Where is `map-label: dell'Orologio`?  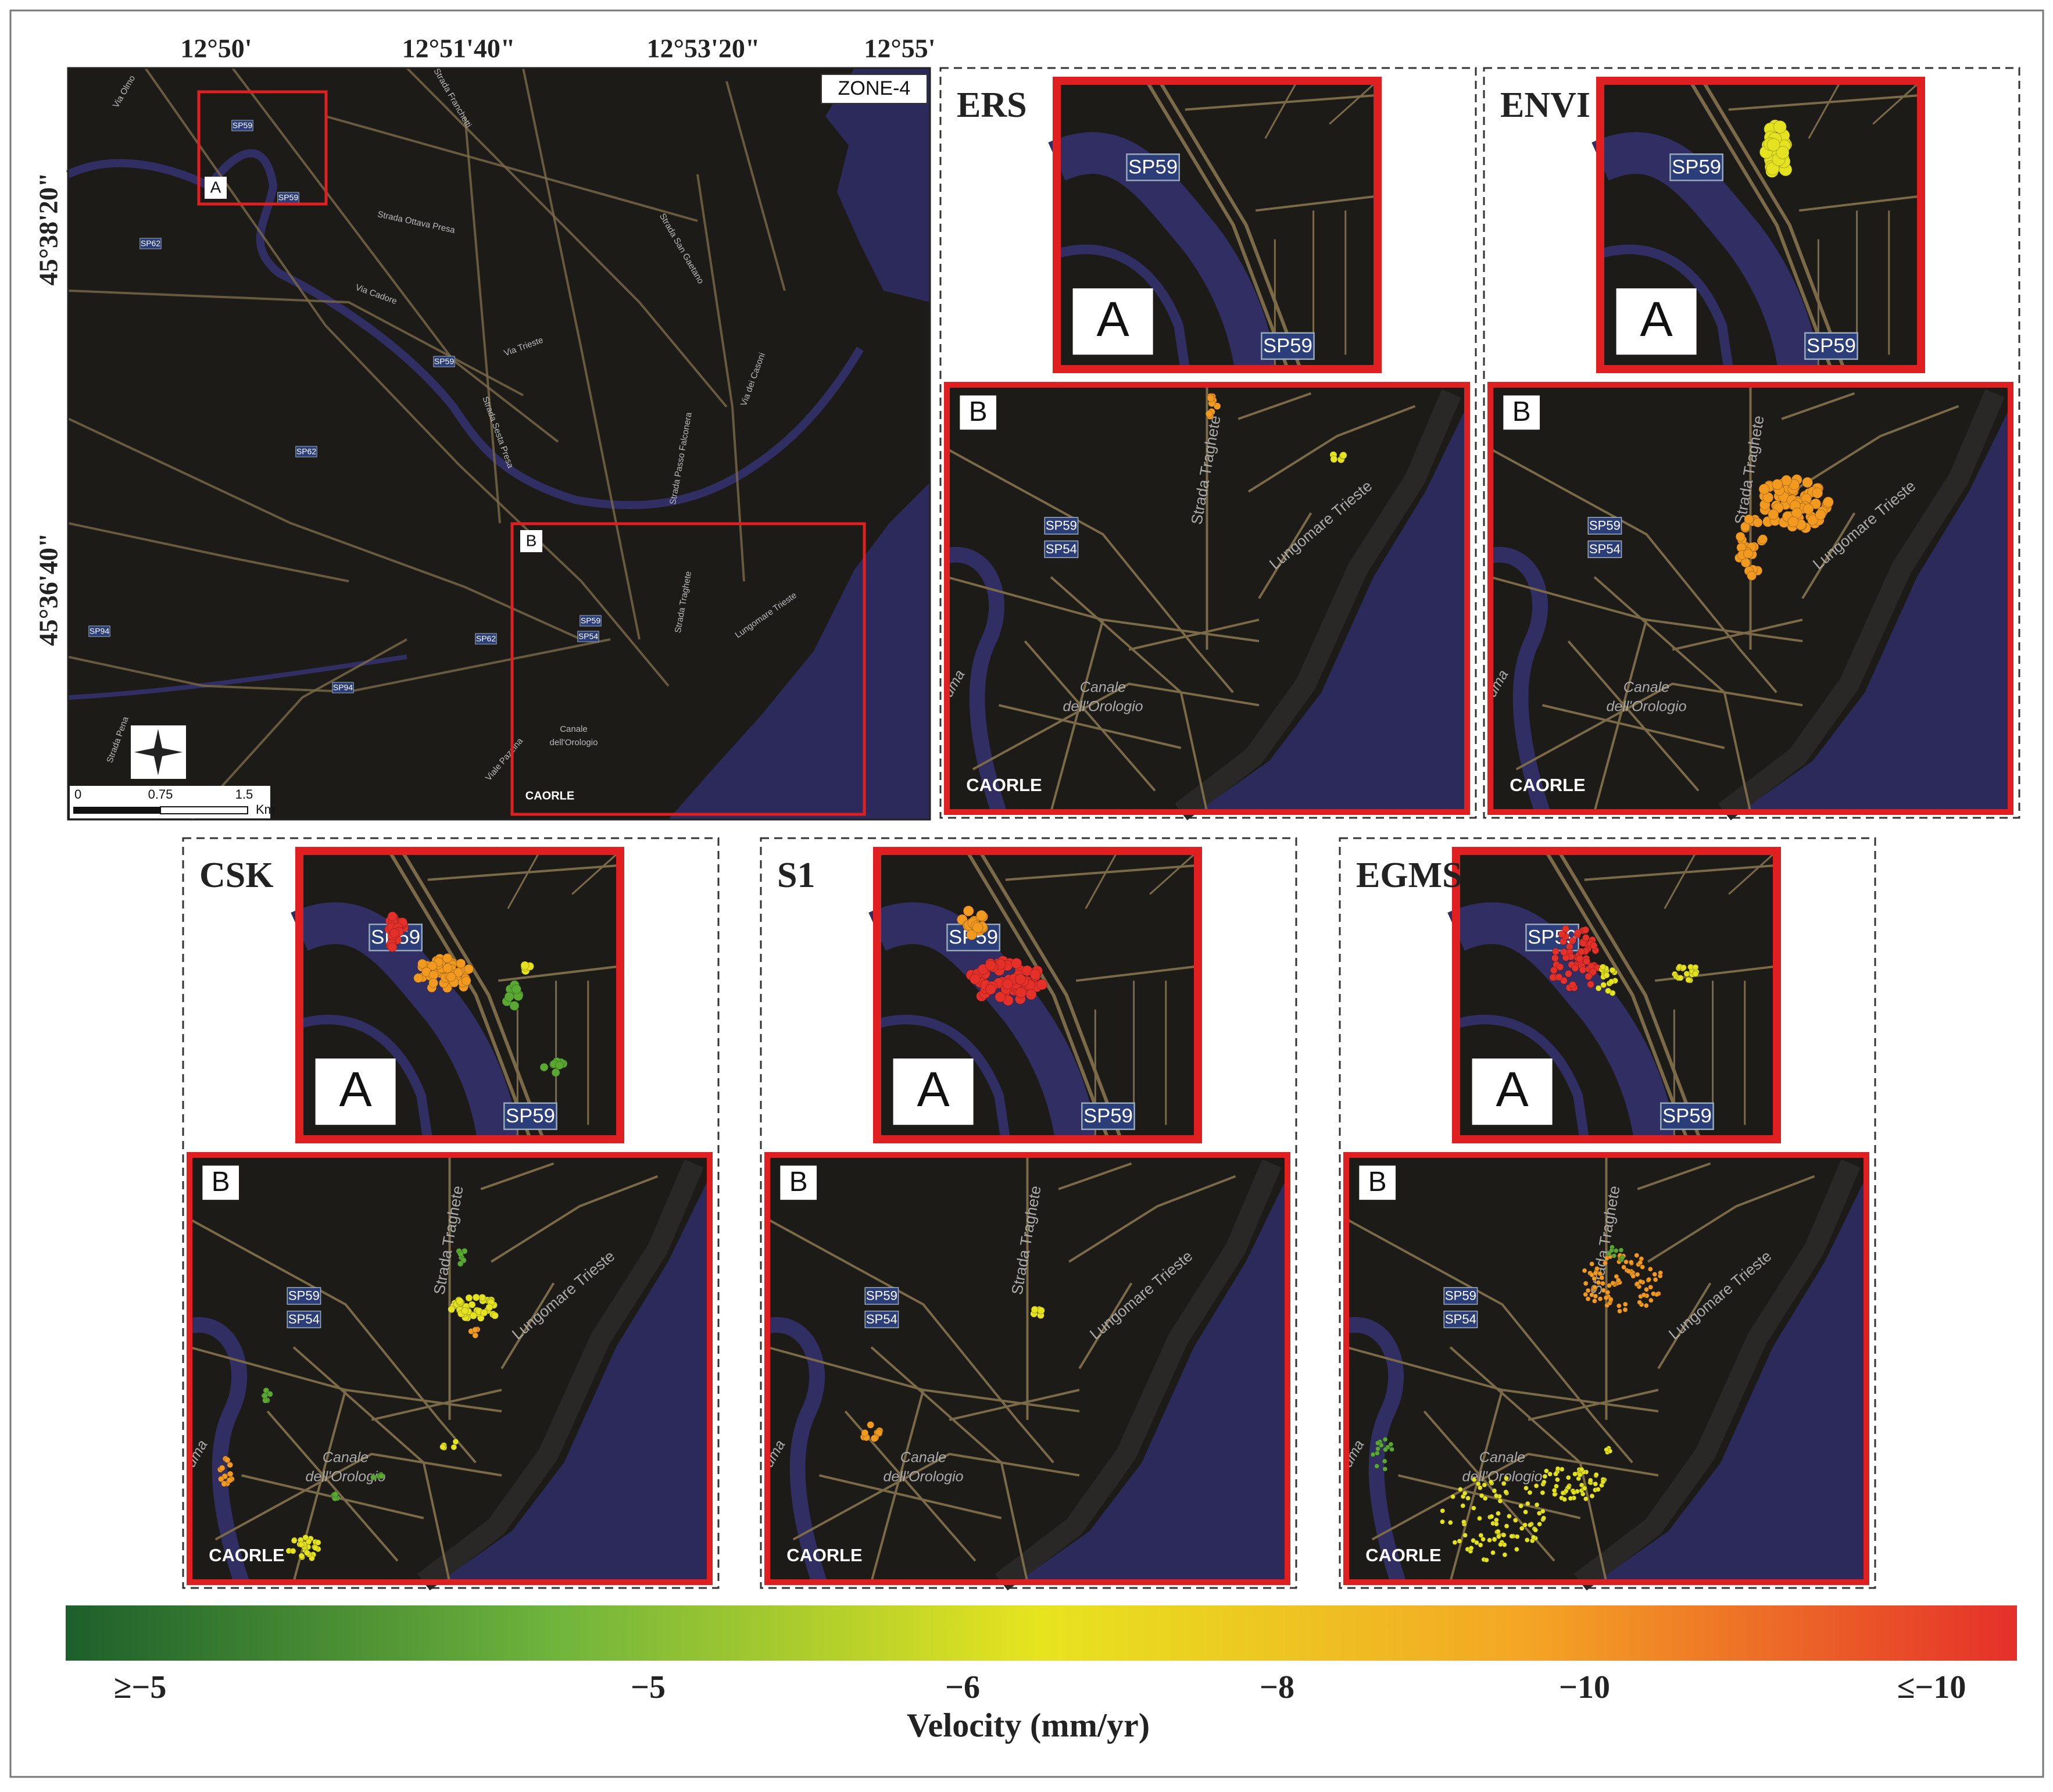
map-label: dell'Orologio is located at coordinates (574, 742).